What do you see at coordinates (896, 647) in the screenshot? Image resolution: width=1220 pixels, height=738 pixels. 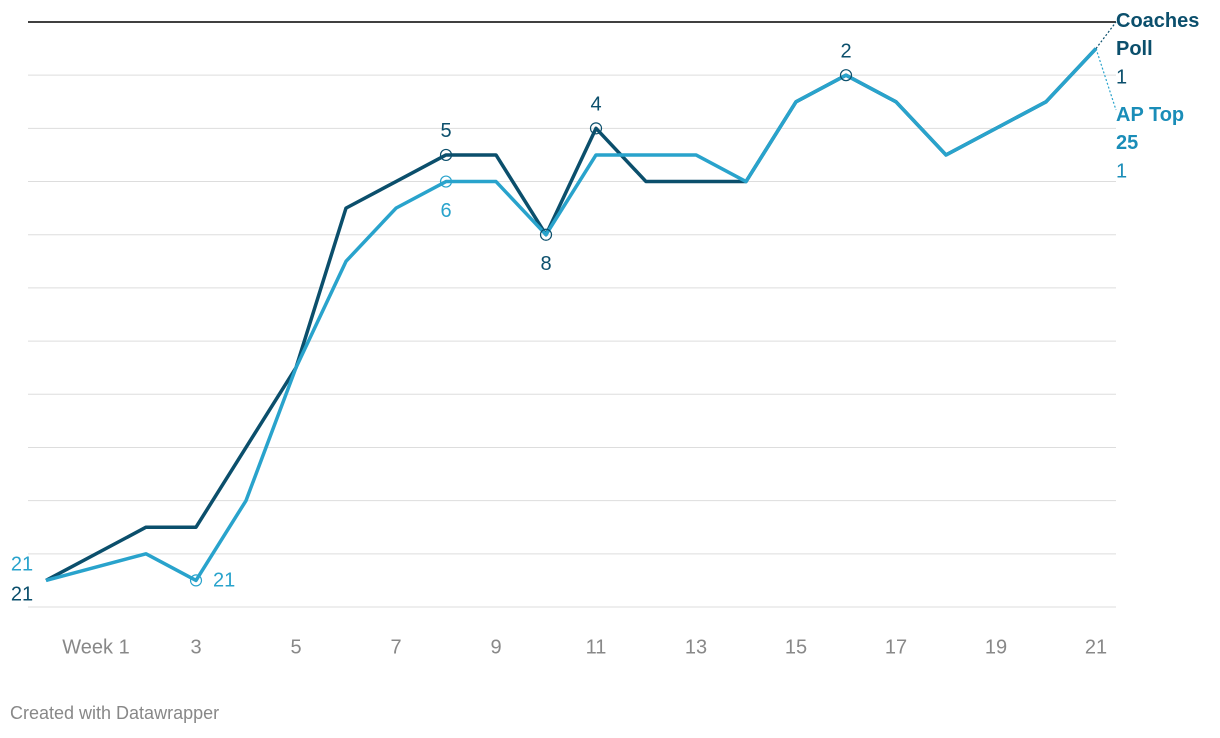 I see `x-tick-label: 17` at bounding box center [896, 647].